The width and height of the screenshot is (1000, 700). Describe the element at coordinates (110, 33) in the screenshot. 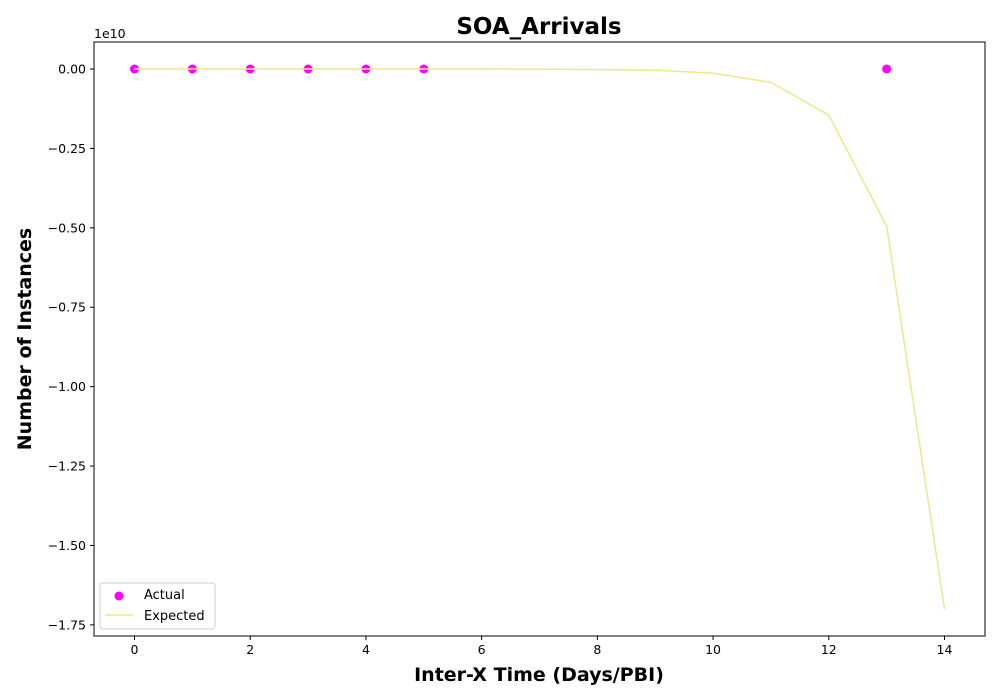

I see `y-offset-label: 1e10` at that location.